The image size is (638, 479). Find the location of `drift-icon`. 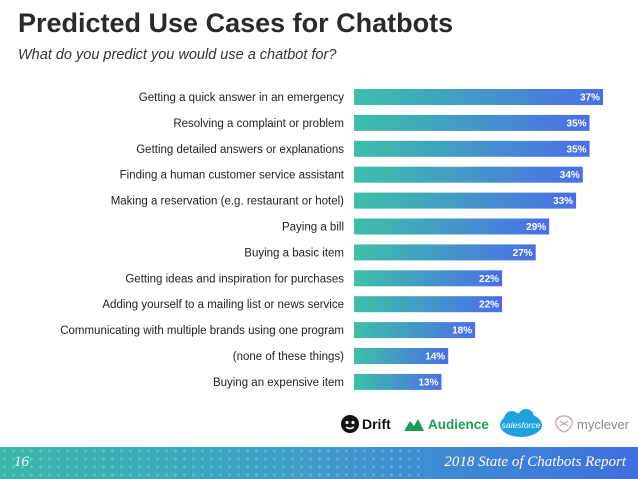

drift-icon is located at coordinates (350, 424).